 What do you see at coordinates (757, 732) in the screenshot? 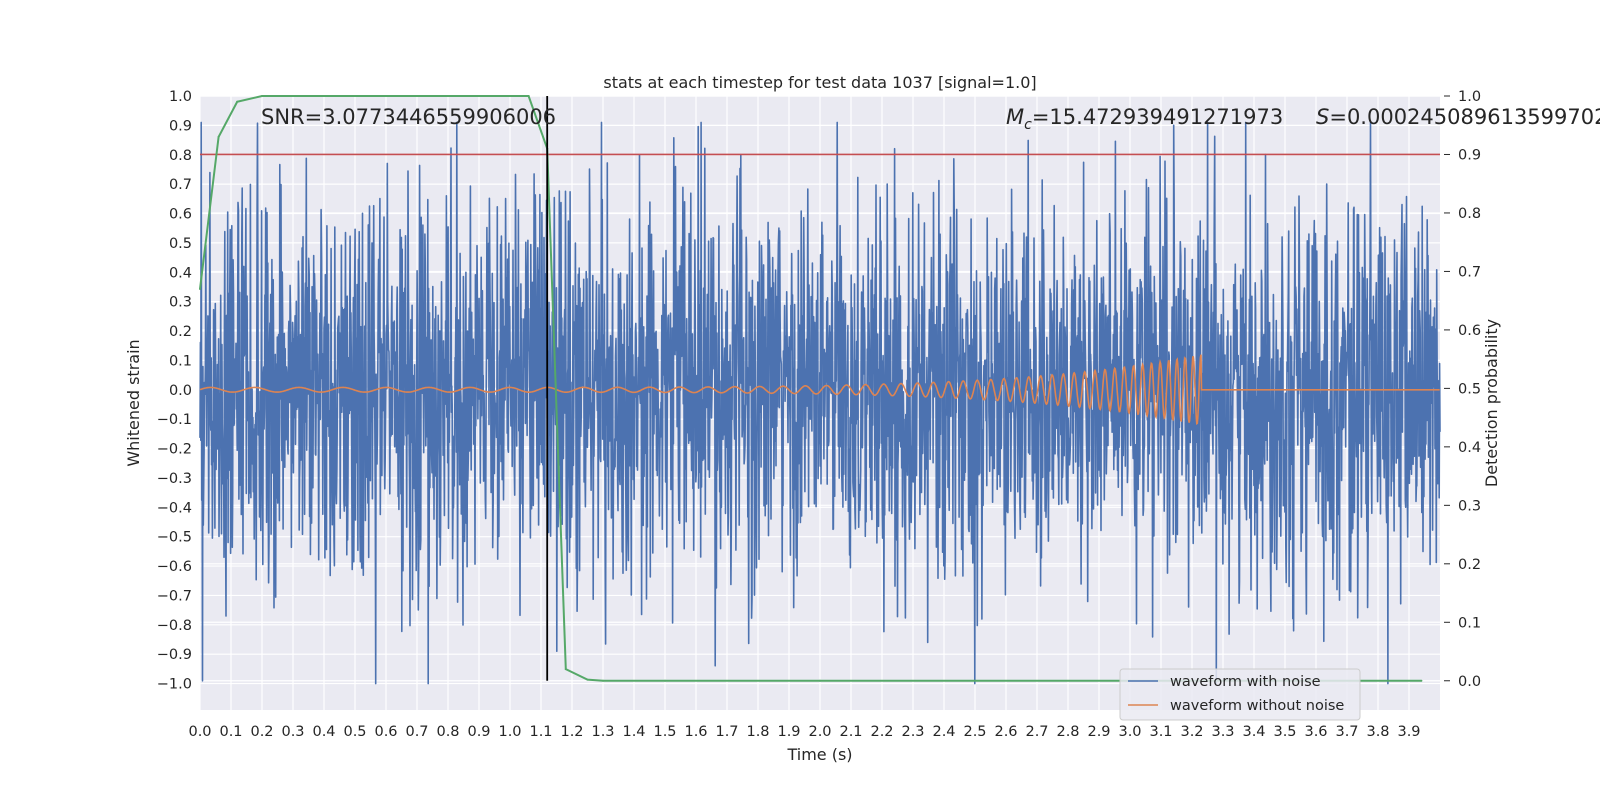
I see `x-tick-label: 1.8` at bounding box center [757, 732].